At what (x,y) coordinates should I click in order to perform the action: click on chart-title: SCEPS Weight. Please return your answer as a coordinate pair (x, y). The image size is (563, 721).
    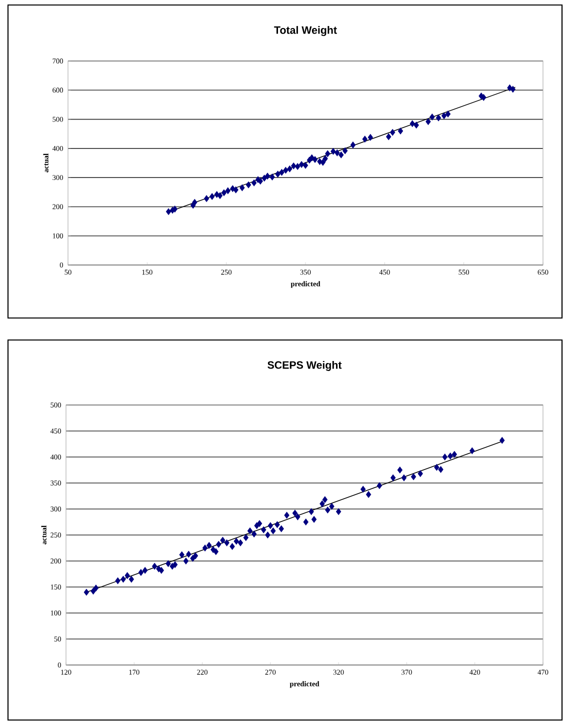
    Looking at the image, I should click on (305, 365).